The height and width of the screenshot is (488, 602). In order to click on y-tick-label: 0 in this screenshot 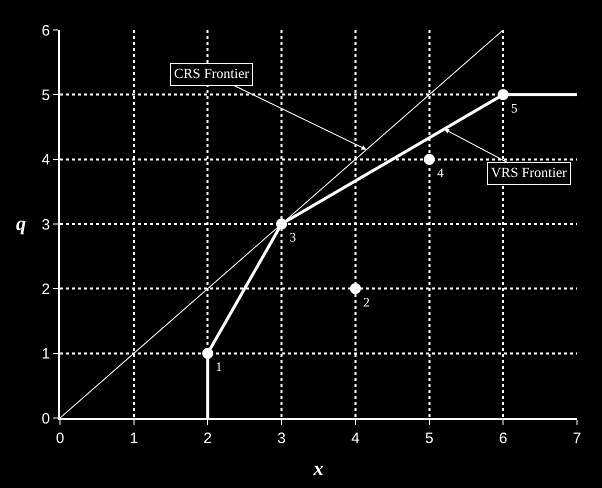, I will do `click(46, 419)`.